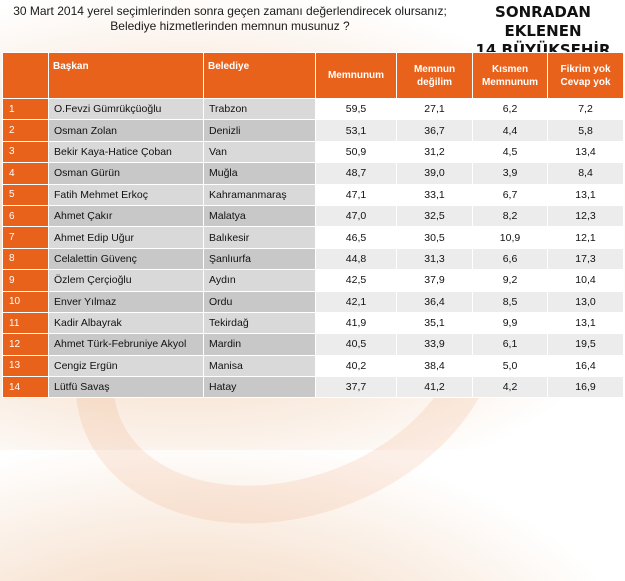 The width and height of the screenshot is (625, 581). What do you see at coordinates (356, 130) in the screenshot?
I see `memnunum-value: 53,1` at bounding box center [356, 130].